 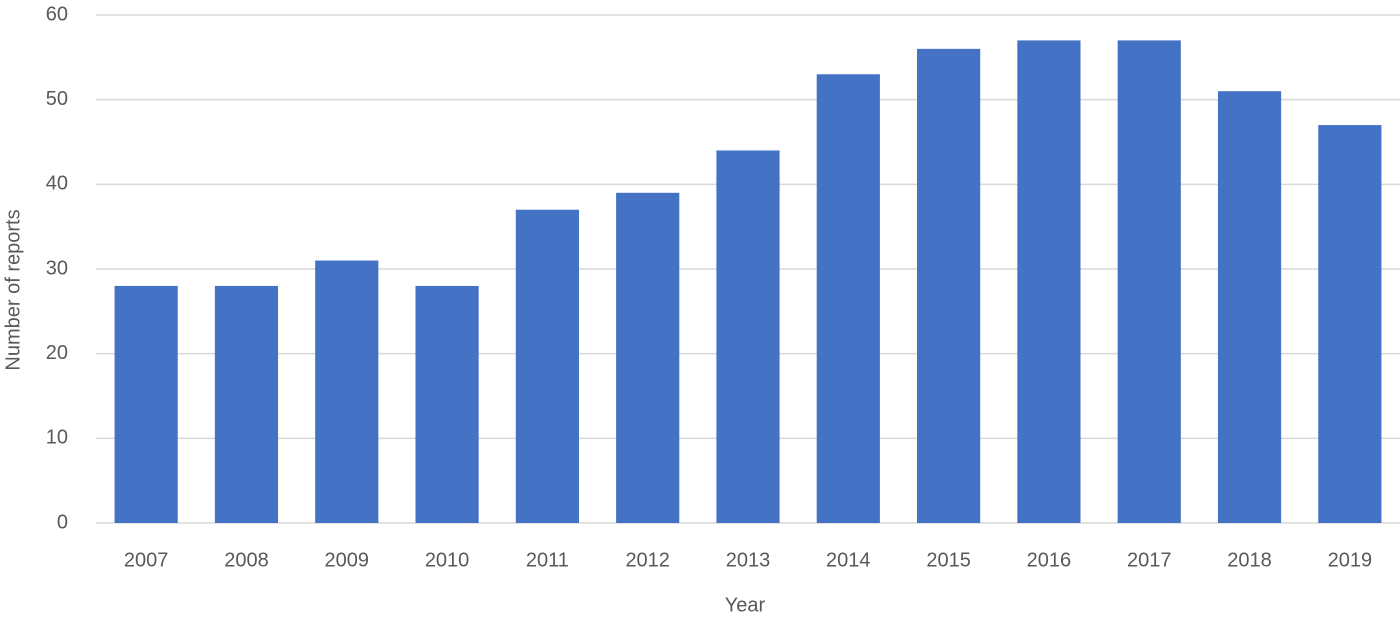 I want to click on x-tick-label: 2016, so click(x=1049, y=560).